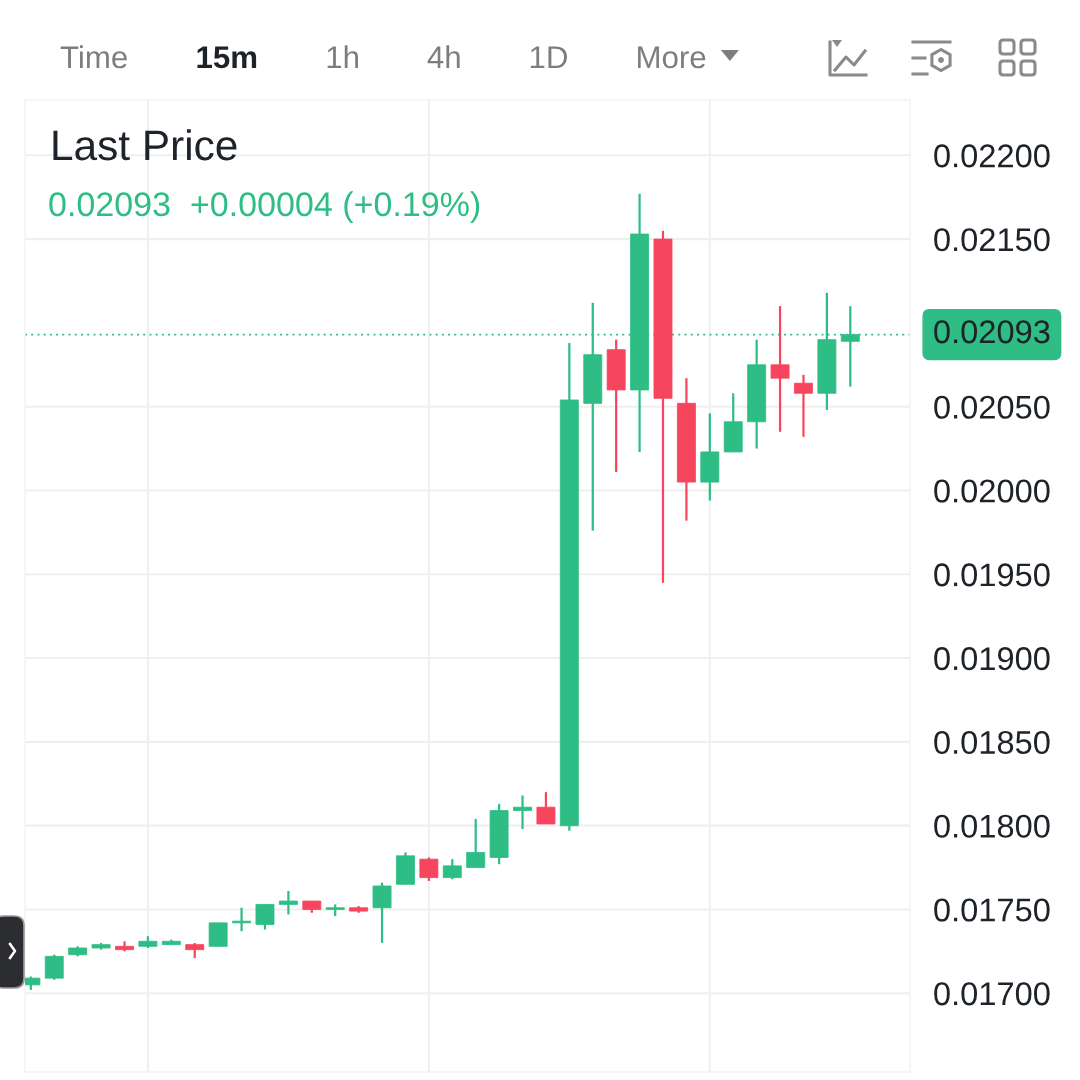 This screenshot has width=1080, height=1080. Describe the element at coordinates (93, 57) in the screenshot. I see `text: Time` at that location.